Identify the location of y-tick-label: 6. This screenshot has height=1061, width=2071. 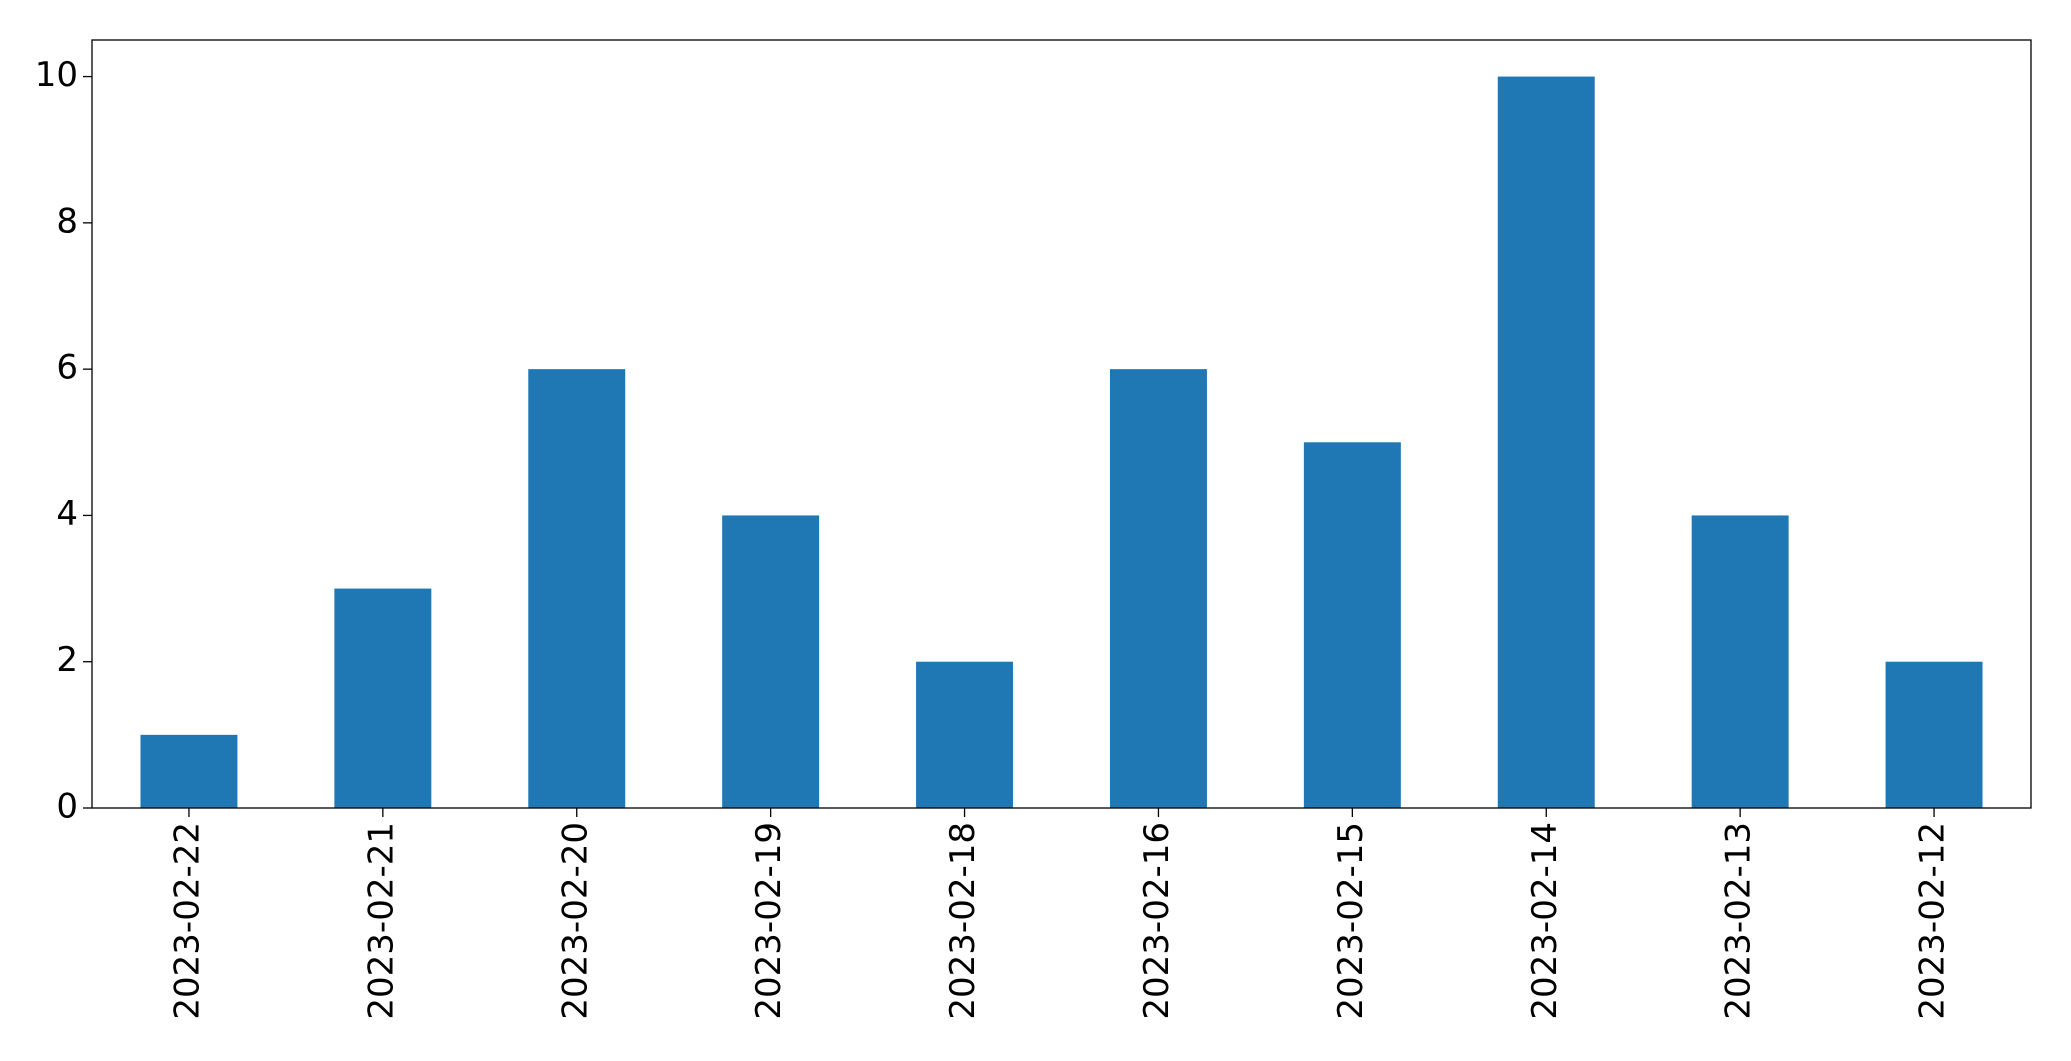
(67, 368).